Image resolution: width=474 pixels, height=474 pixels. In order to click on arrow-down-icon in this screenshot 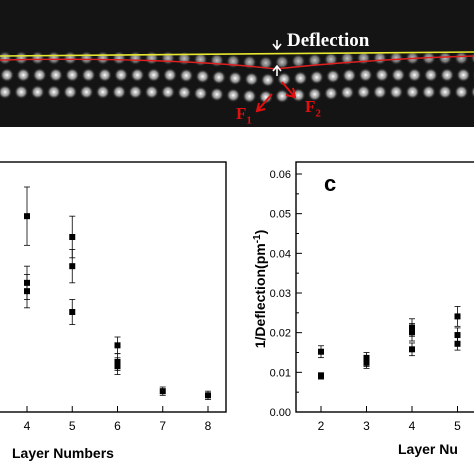, I will do `click(277, 45)`.